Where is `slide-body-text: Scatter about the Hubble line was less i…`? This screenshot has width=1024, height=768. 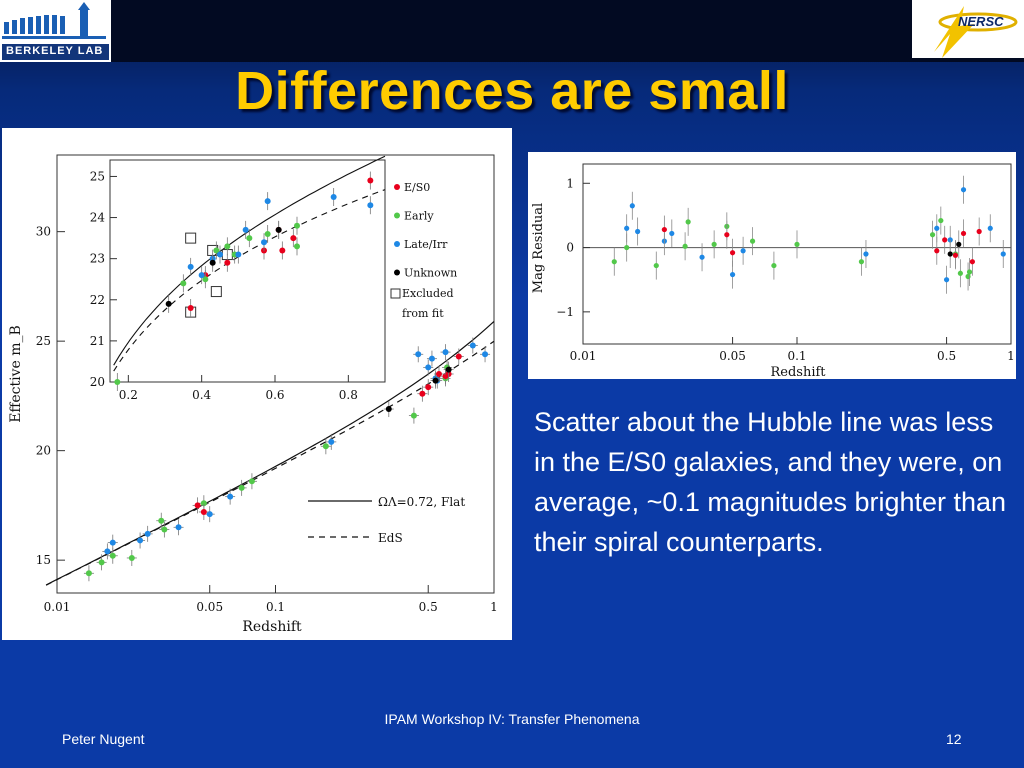 slide-body-text: Scatter about the Hubble line was less i… is located at coordinates (770, 482).